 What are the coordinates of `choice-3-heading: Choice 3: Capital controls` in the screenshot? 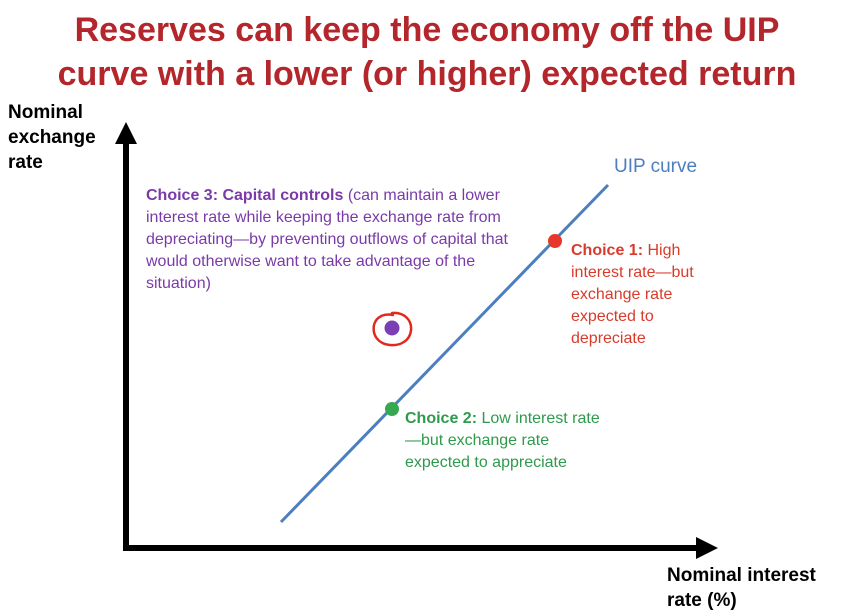 It's located at (245, 195).